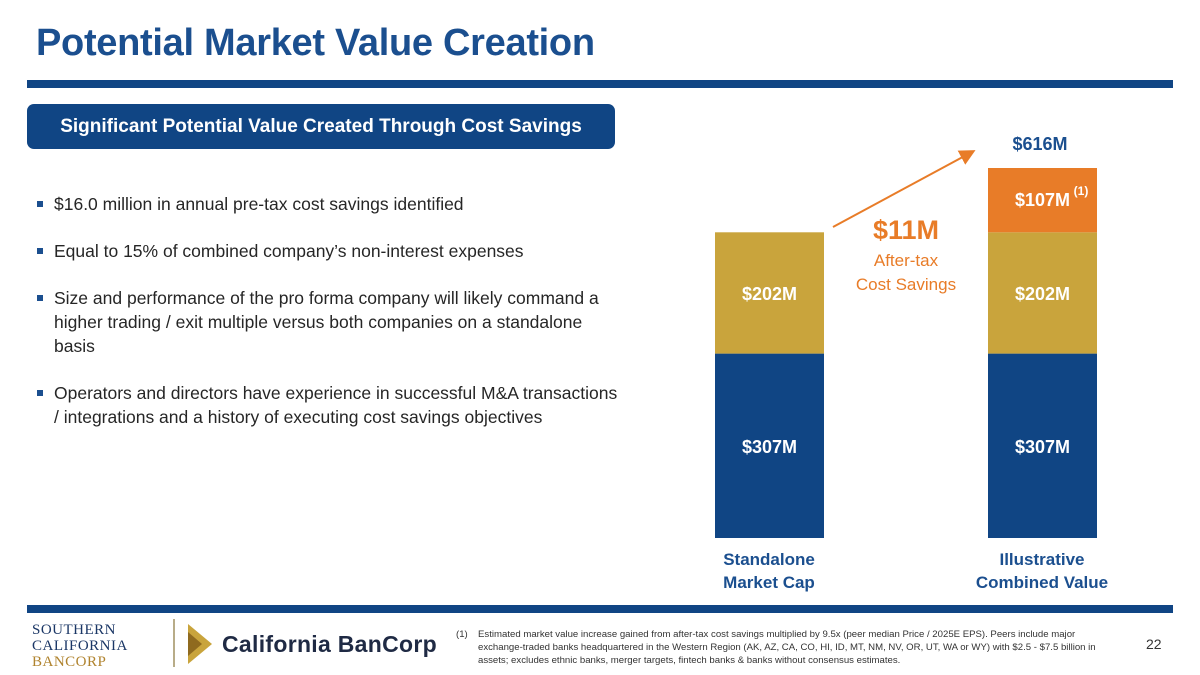 This screenshot has height=675, width=1200. Describe the element at coordinates (906, 260) in the screenshot. I see `annotation-line1: After-tax` at that location.